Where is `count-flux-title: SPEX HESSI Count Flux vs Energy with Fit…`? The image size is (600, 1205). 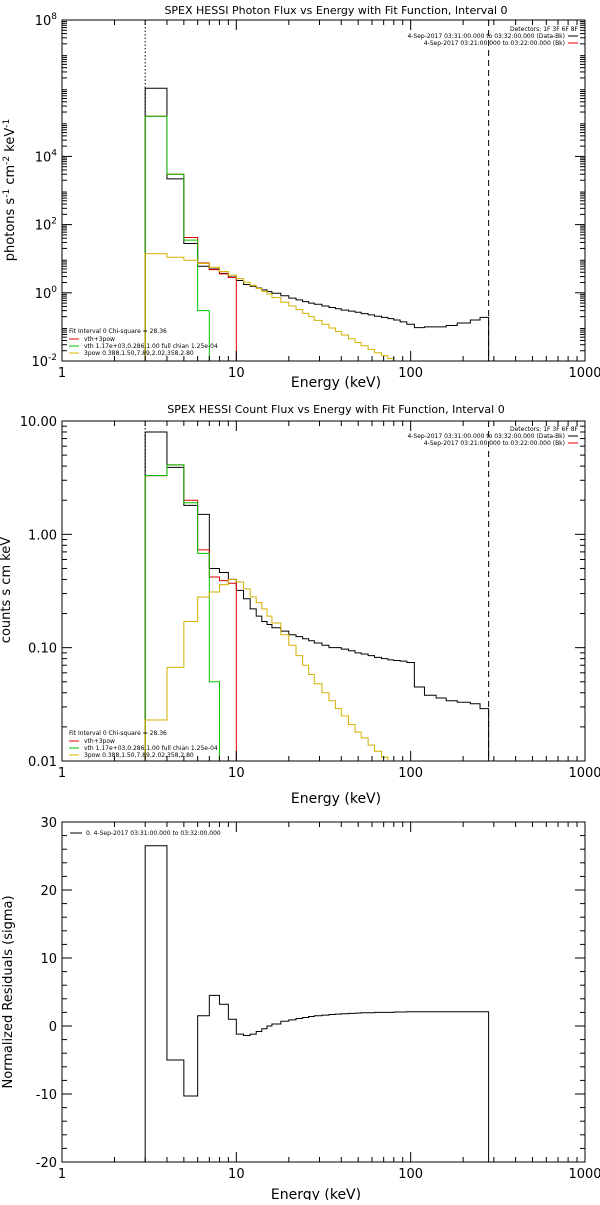
count-flux-title: SPEX HESSI Count Flux vs Energy with Fit… is located at coordinates (335, 409).